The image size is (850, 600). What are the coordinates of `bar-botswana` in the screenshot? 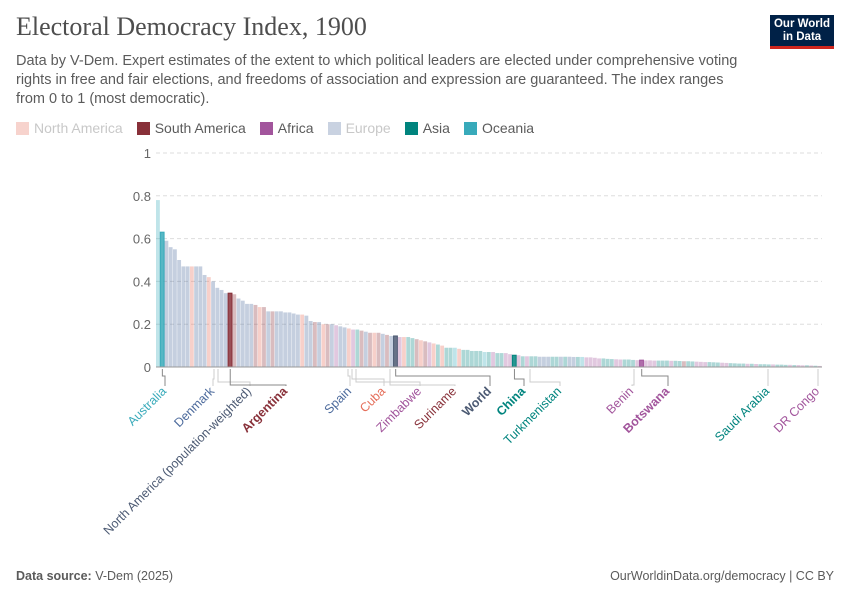 It's located at (641, 363).